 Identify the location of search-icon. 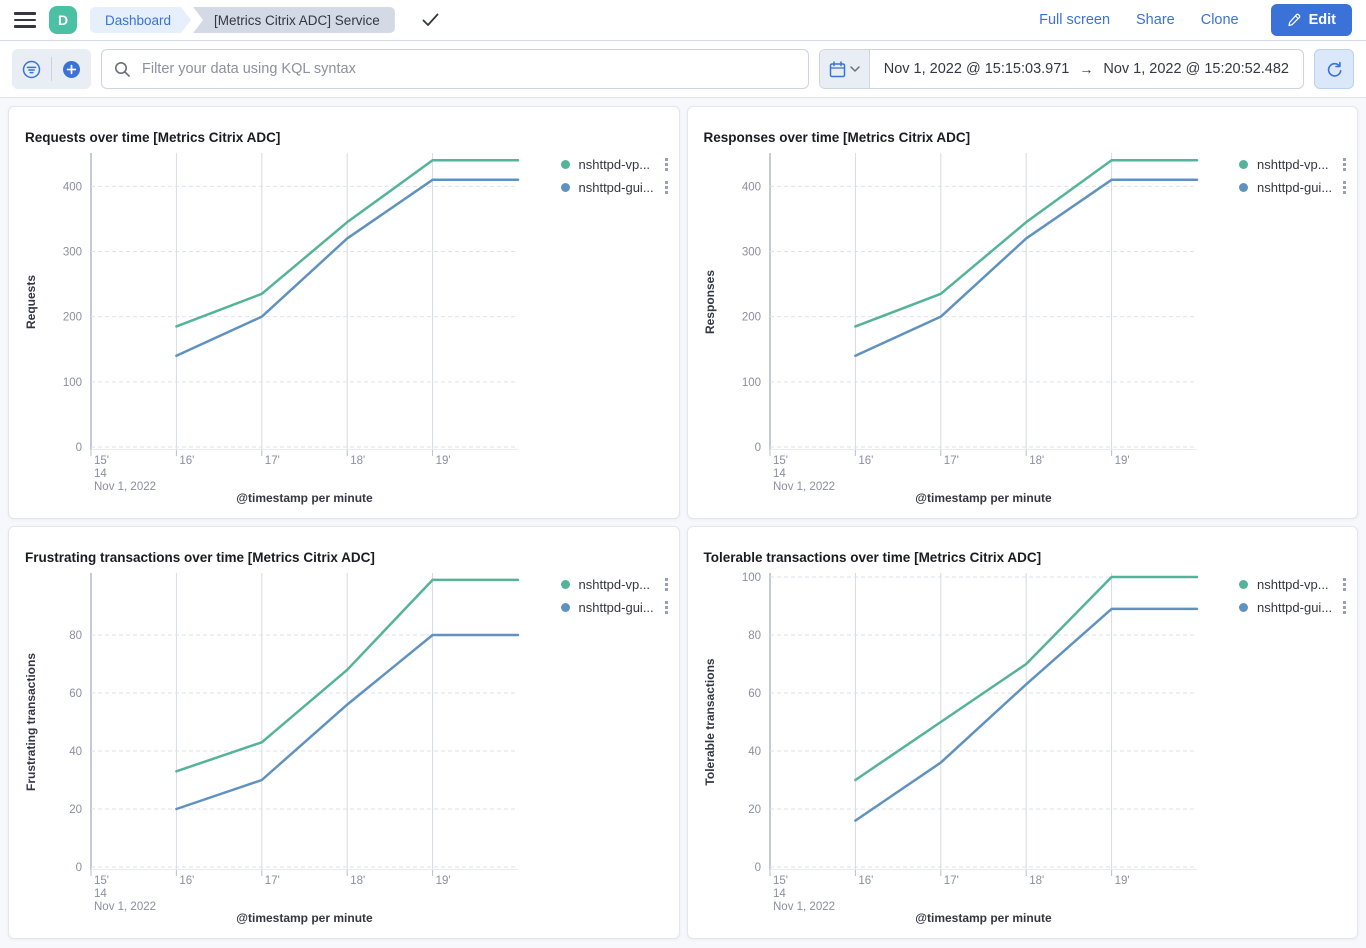
(122, 69).